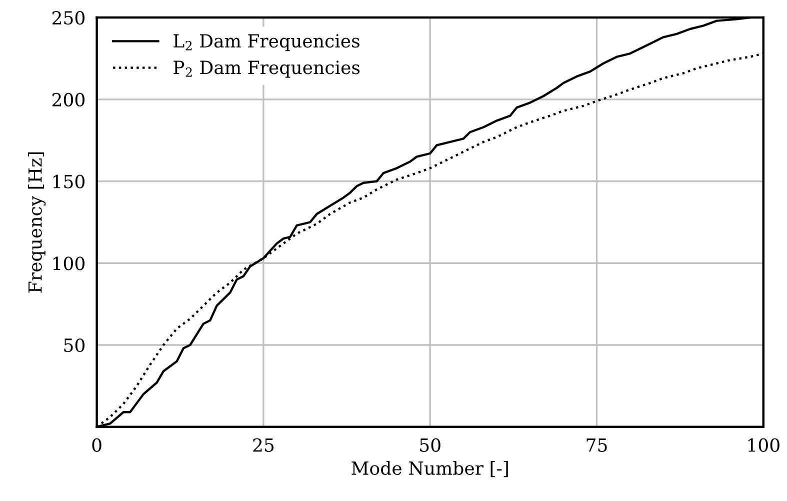 Image resolution: width=787 pixels, height=501 pixels. What do you see at coordinates (267, 43) in the screenshot?
I see `legend-label: L$_{2}$ Dam Frequencies` at bounding box center [267, 43].